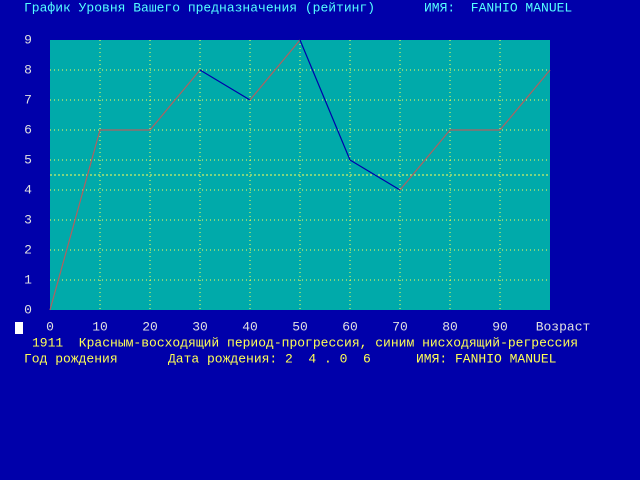  I want to click on x-tick-label: 40, so click(250, 326).